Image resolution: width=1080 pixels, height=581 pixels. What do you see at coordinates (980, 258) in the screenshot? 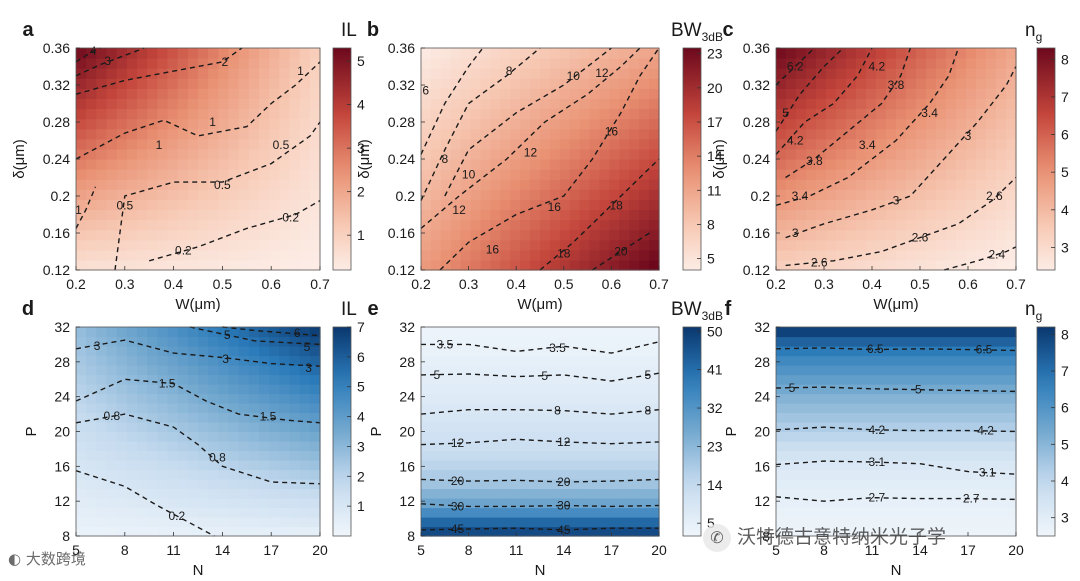
I see `contour-line-2p4` at bounding box center [980, 258].